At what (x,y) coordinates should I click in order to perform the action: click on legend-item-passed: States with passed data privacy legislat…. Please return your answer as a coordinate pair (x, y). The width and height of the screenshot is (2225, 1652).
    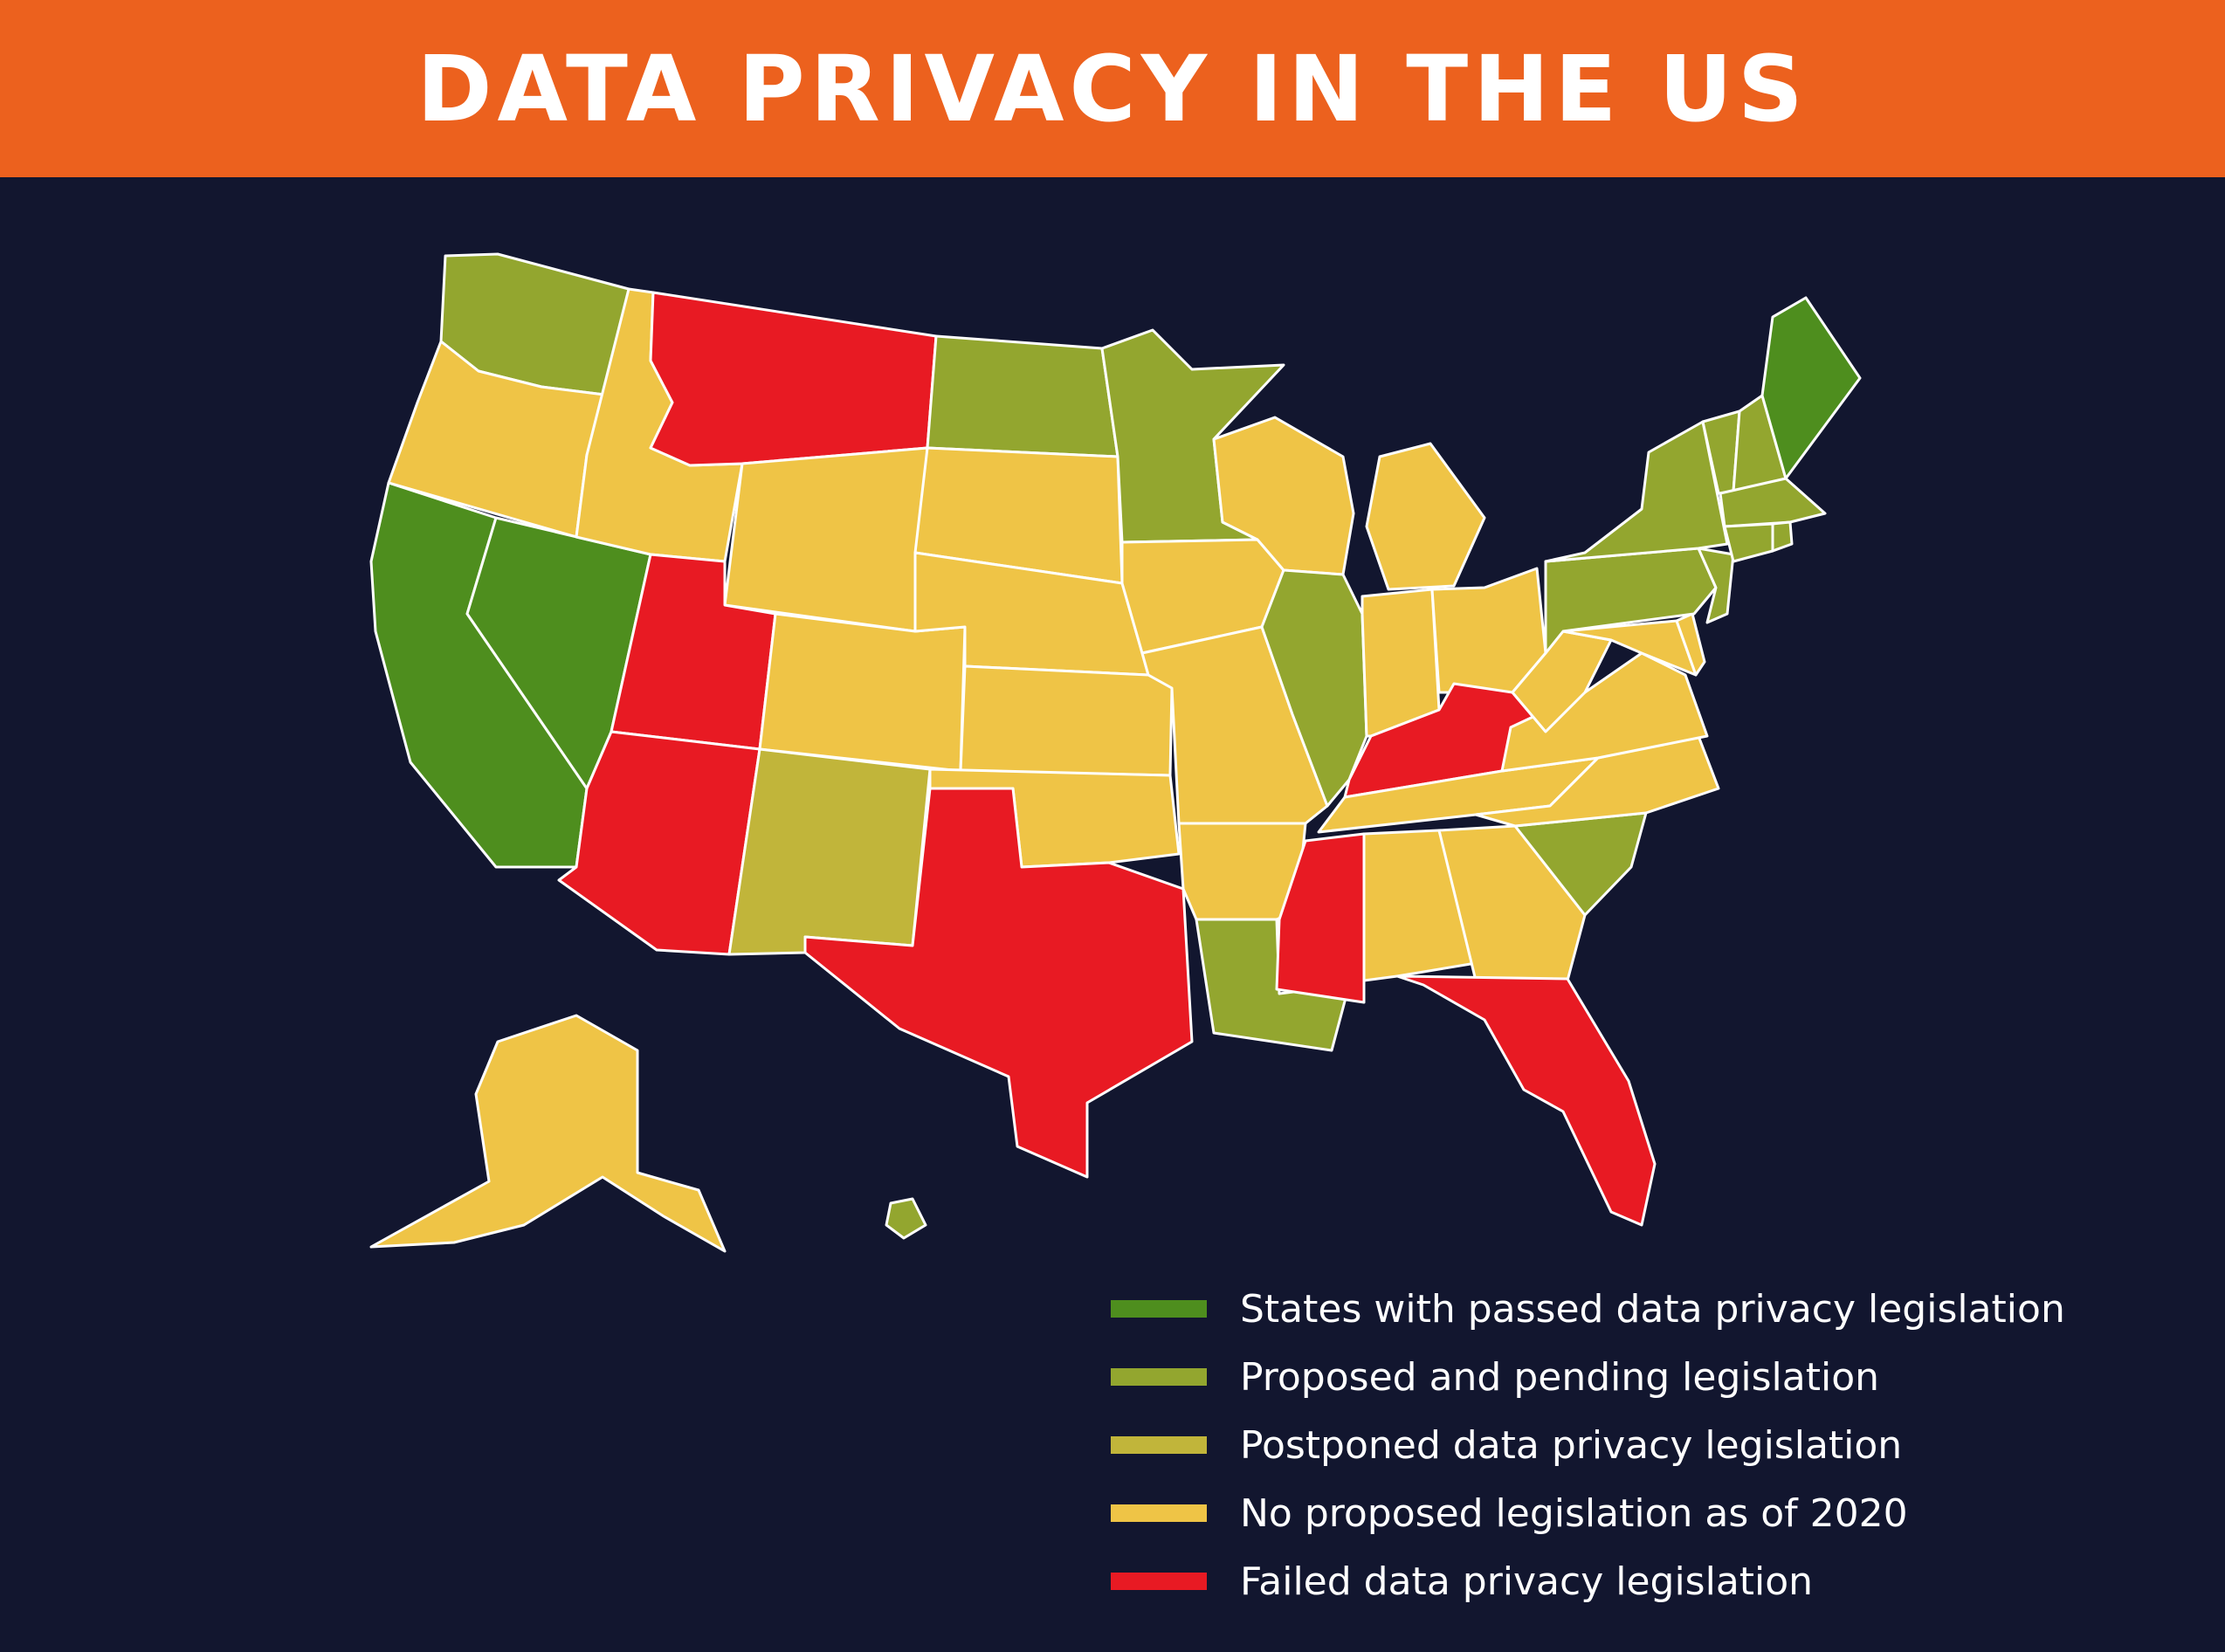
    Looking at the image, I should click on (1652, 1309).